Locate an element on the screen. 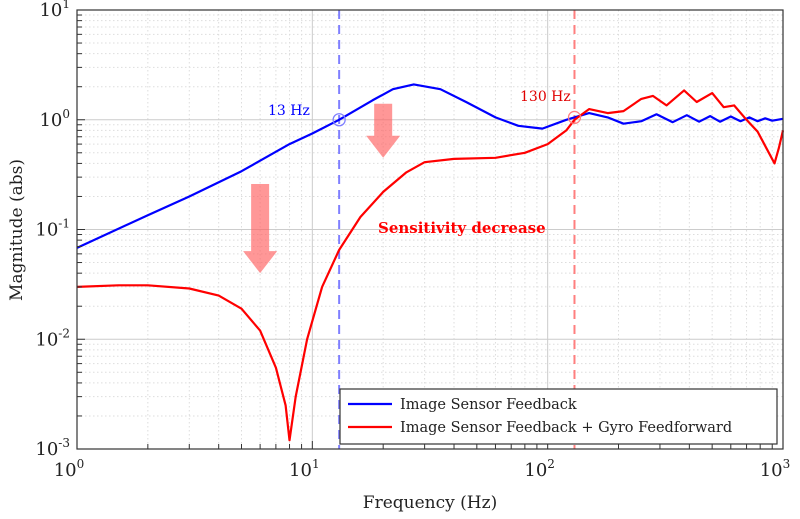 This screenshot has height=519, width=800. crossover-markers is located at coordinates (457, 118).